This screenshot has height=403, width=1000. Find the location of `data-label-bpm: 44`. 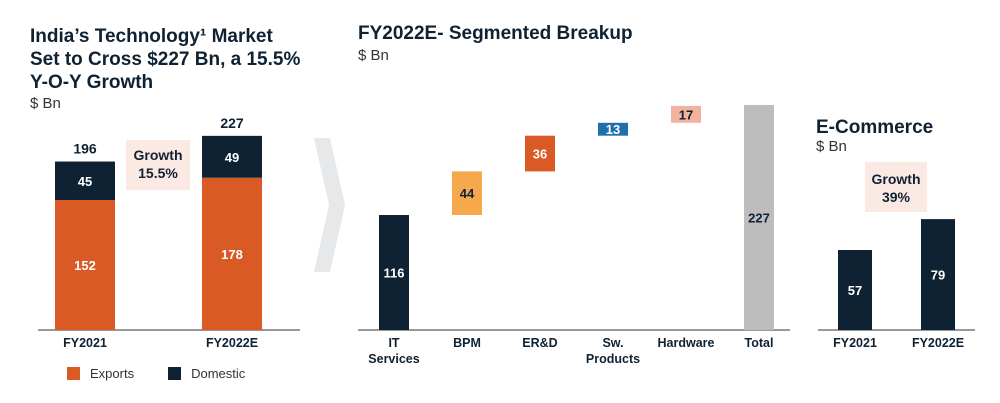

data-label-bpm: 44 is located at coordinates (467, 193).